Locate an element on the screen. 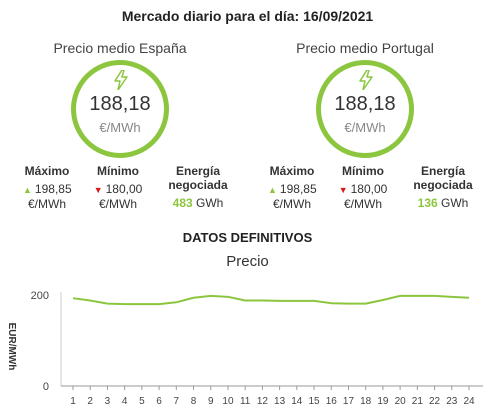 The width and height of the screenshot is (495, 417). section-title: DATOS DEFINITIVOS is located at coordinates (247, 237).